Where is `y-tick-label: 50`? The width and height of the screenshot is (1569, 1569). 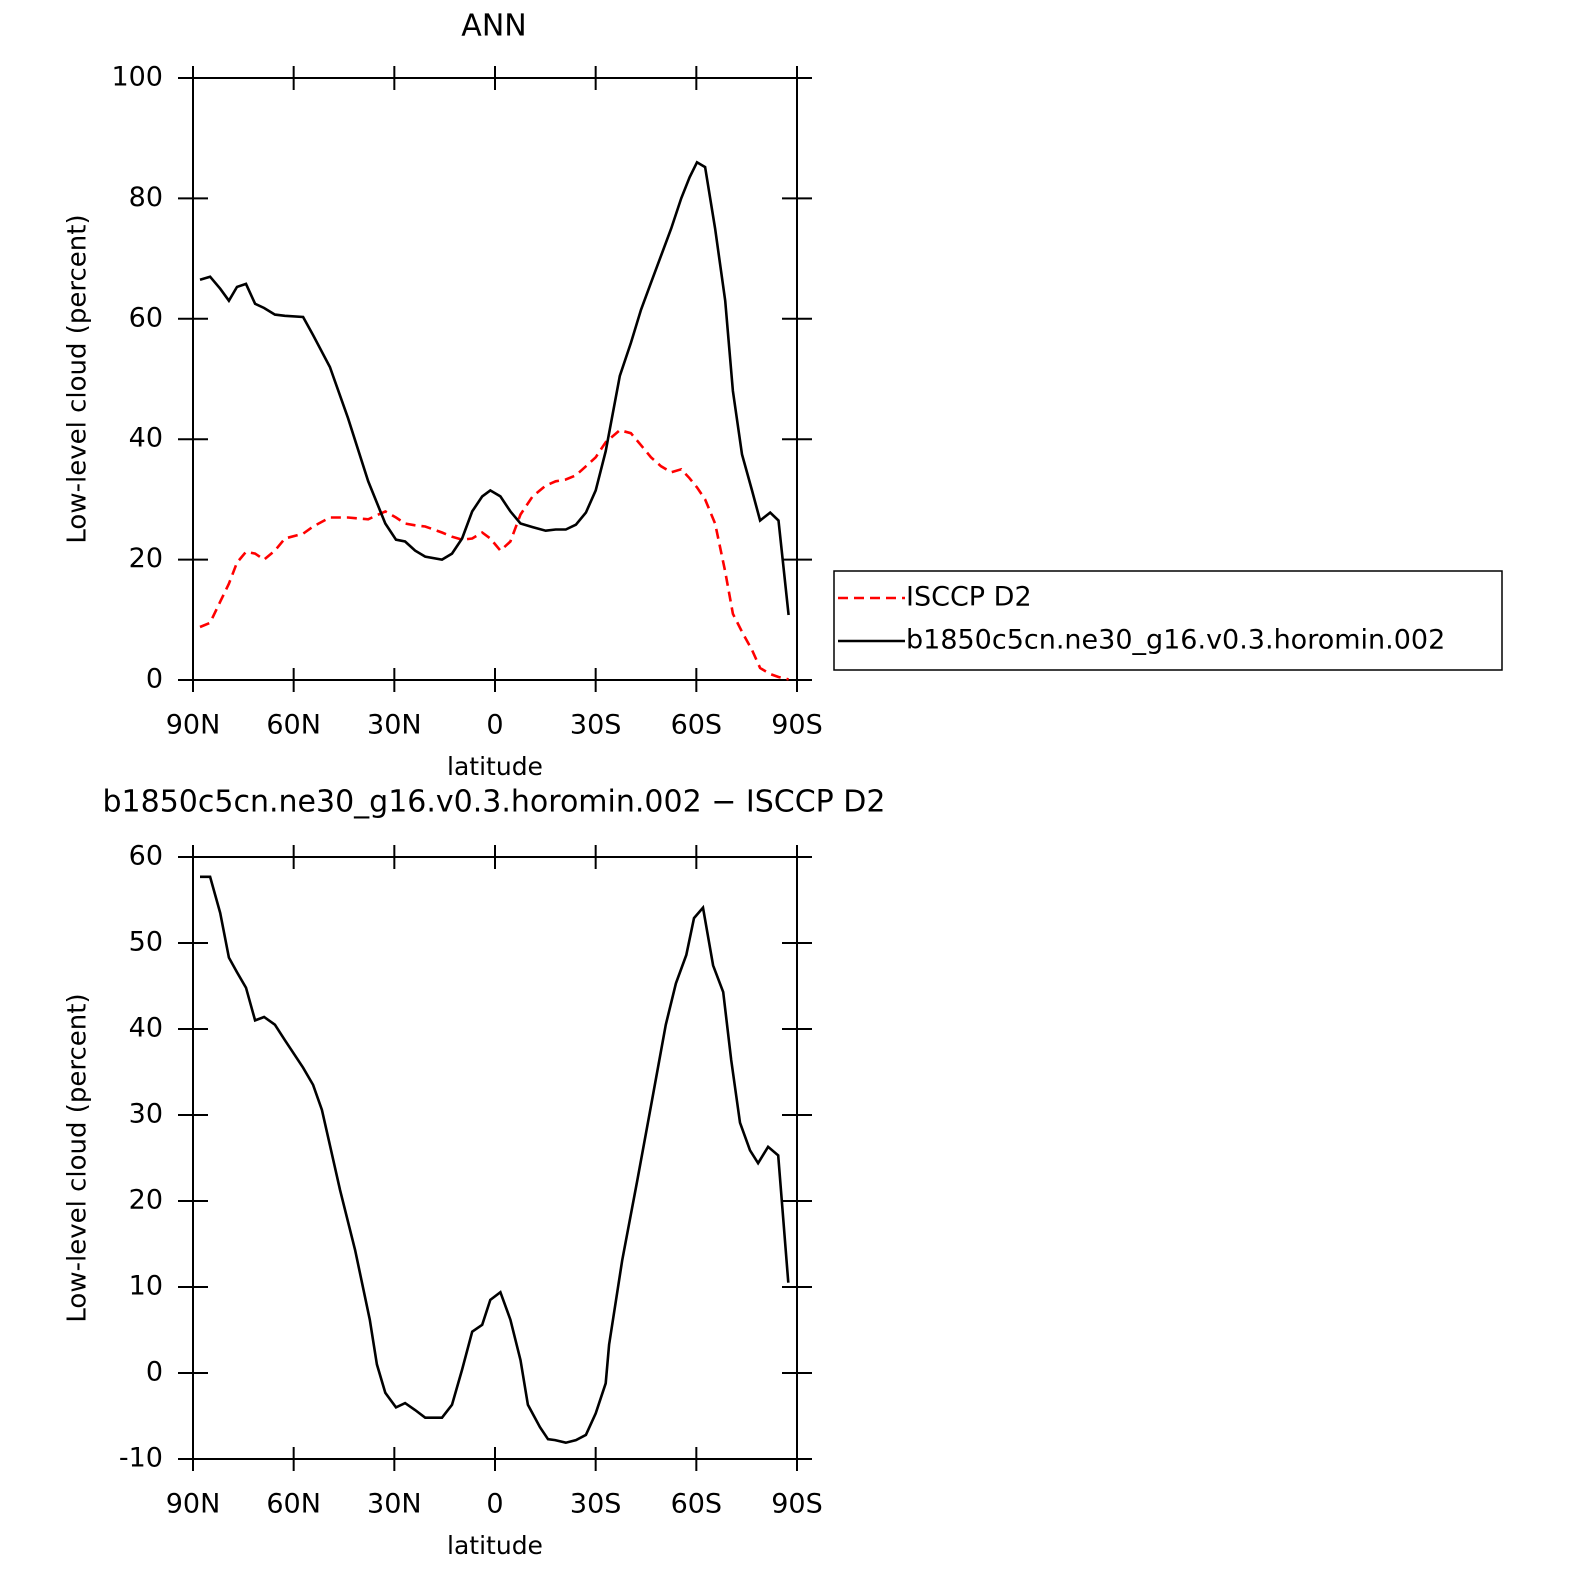
y-tick-label: 50 is located at coordinates (146, 942).